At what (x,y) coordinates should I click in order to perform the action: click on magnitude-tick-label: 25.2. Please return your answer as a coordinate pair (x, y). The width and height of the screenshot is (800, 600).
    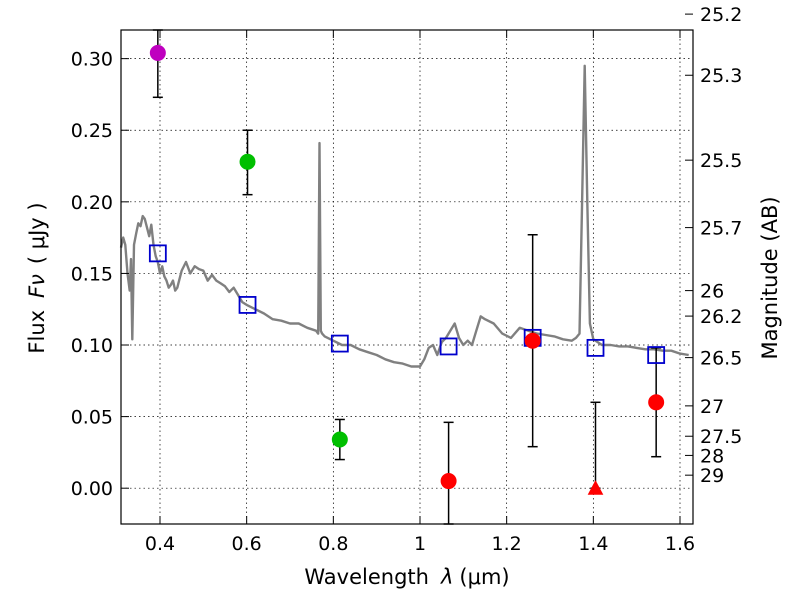
    Looking at the image, I should click on (721, 15).